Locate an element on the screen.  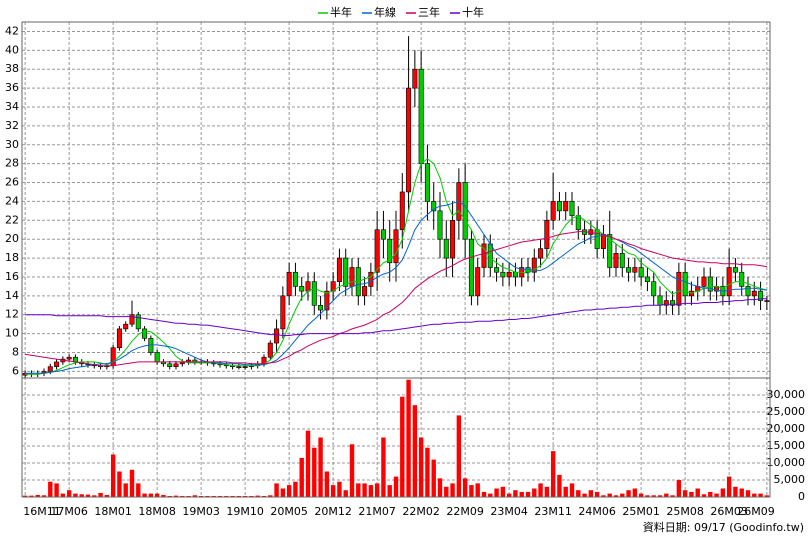
y-tick-label: 14 is located at coordinates (12, 295).